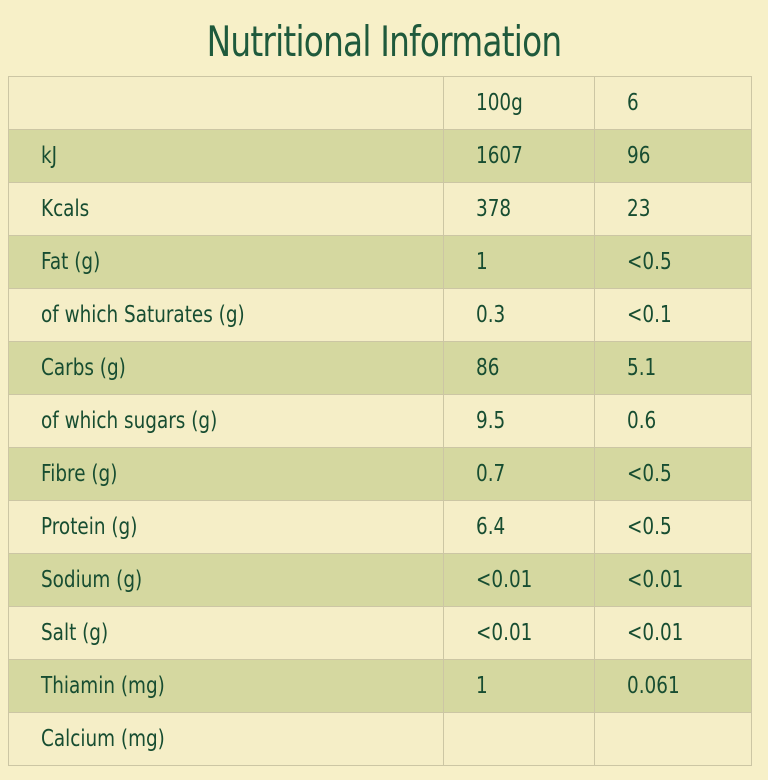 The width and height of the screenshot is (768, 780). Describe the element at coordinates (673, 686) in the screenshot. I see `value-per-serving: 0.061` at that location.